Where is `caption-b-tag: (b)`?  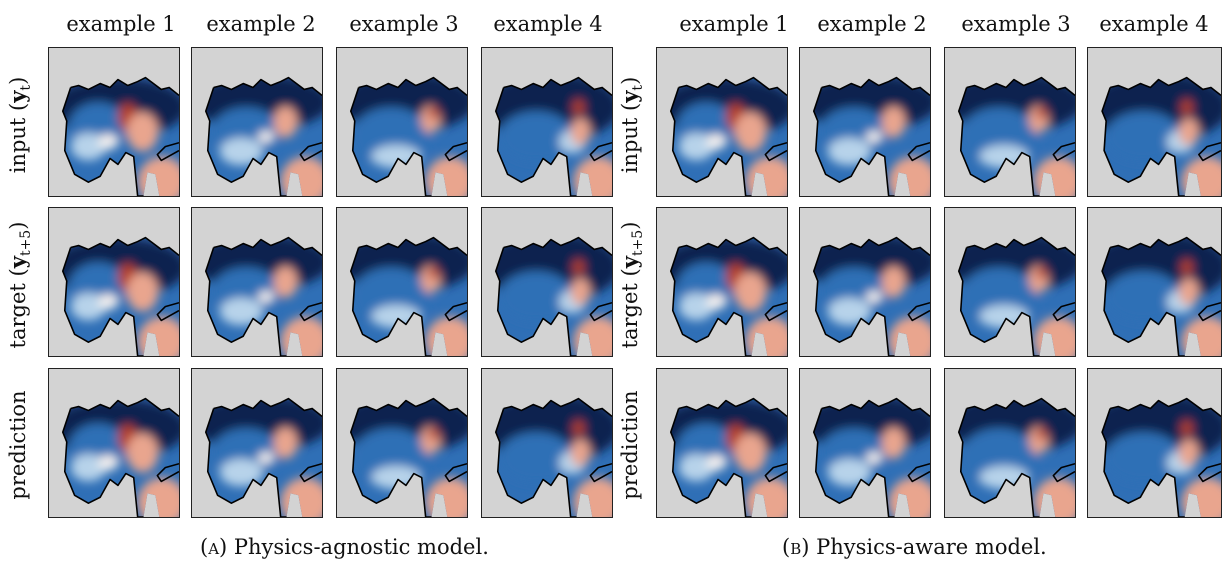 caption-b-tag: (b) is located at coordinates (796, 547).